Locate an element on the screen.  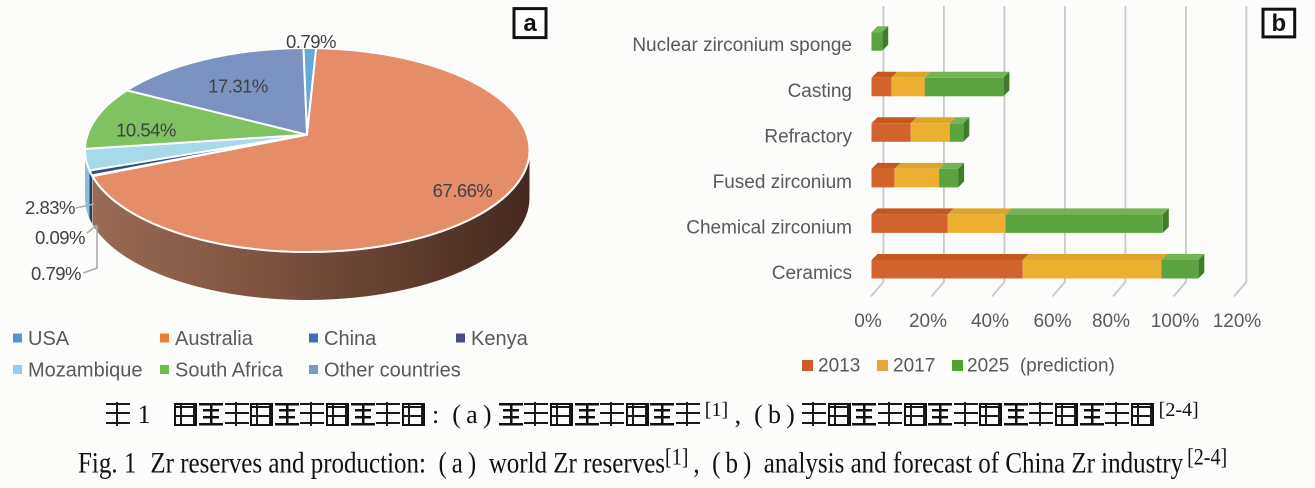
svg-text: 60% is located at coordinates (1052, 321).